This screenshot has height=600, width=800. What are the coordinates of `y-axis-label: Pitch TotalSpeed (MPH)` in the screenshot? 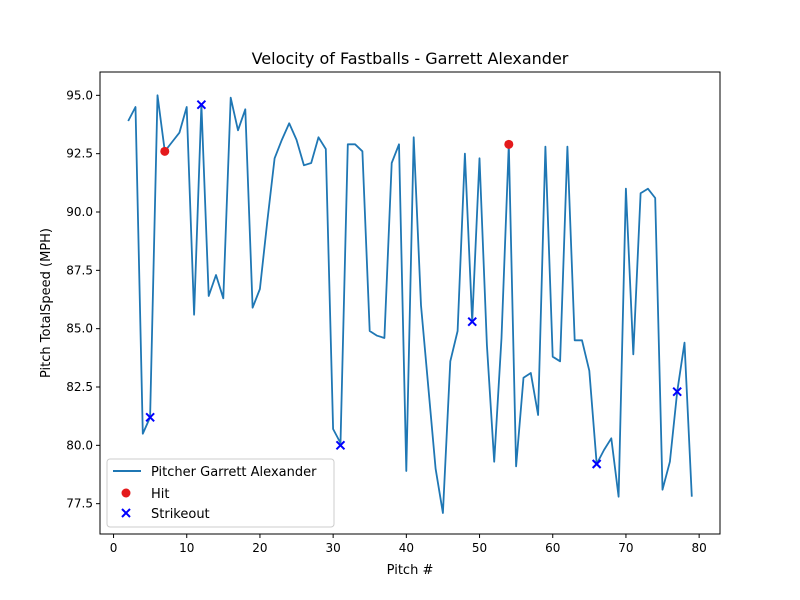 It's located at (46, 303).